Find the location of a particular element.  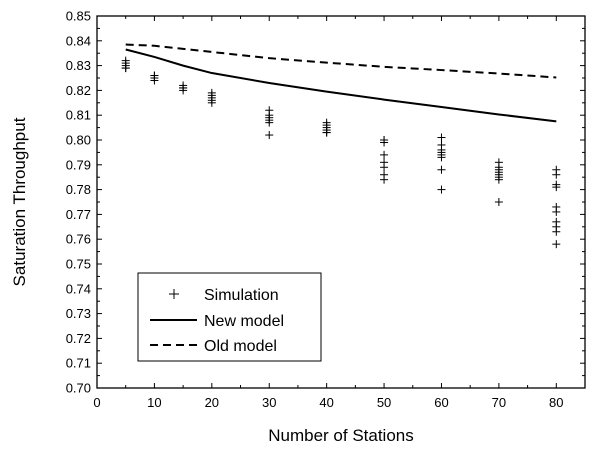

y-tick-label: 0.78 is located at coordinates (78, 189).